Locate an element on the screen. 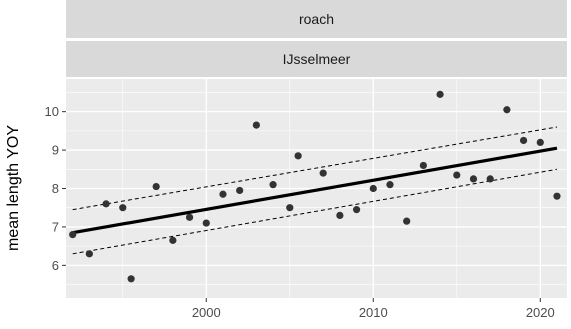 Image resolution: width=571 pixels, height=329 pixels. y-tick-label: 10 is located at coordinates (52, 111).